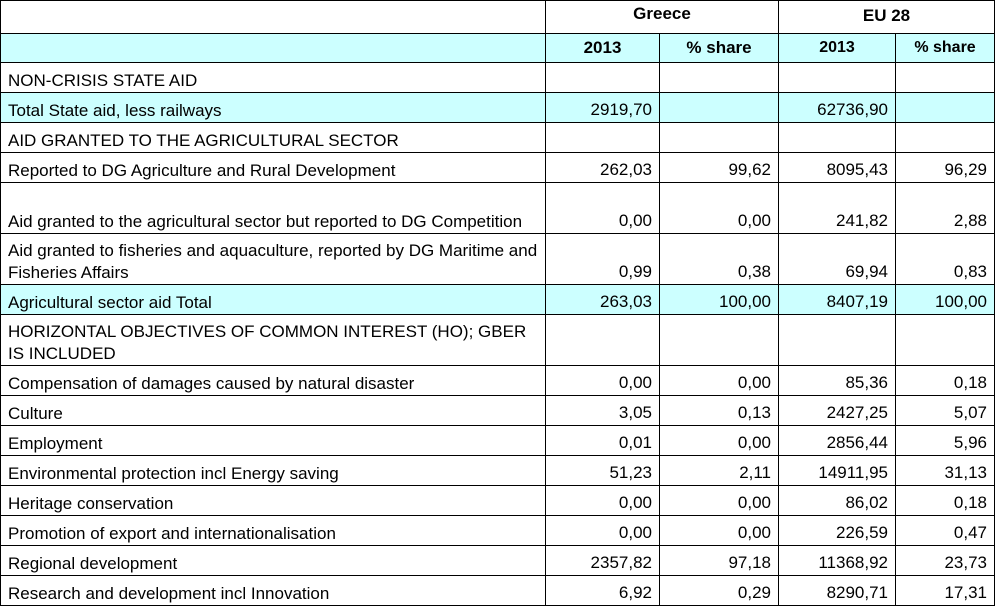 This screenshot has width=995, height=606. I want to click on eu-value: 226,59, so click(837, 530).